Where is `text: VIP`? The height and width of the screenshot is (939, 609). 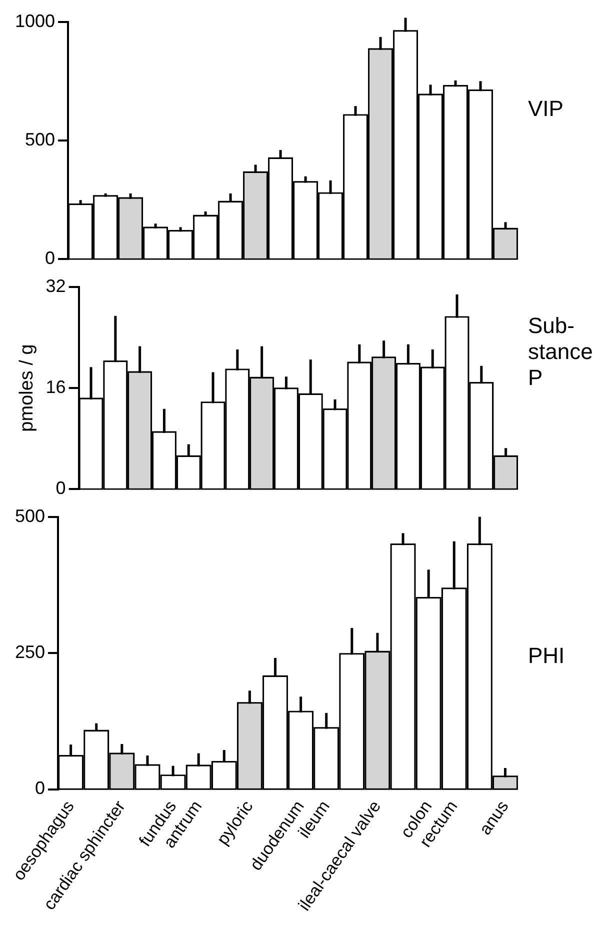
text: VIP is located at coordinates (546, 109).